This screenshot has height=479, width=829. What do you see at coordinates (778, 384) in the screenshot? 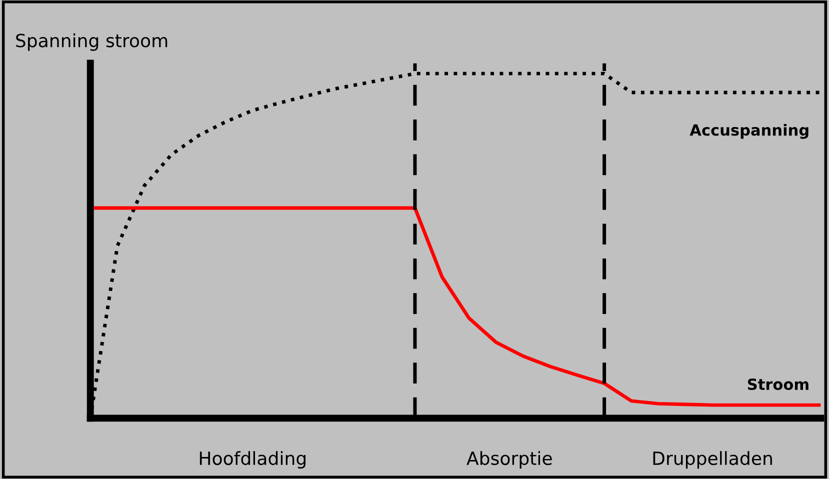
I see `series-label: Stroom` at bounding box center [778, 384].